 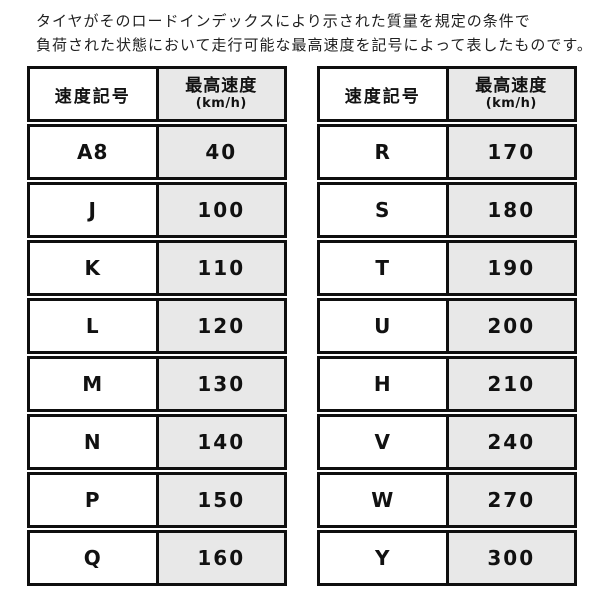 What do you see at coordinates (382, 152) in the screenshot?
I see `speed-symbol-cell: R` at bounding box center [382, 152].